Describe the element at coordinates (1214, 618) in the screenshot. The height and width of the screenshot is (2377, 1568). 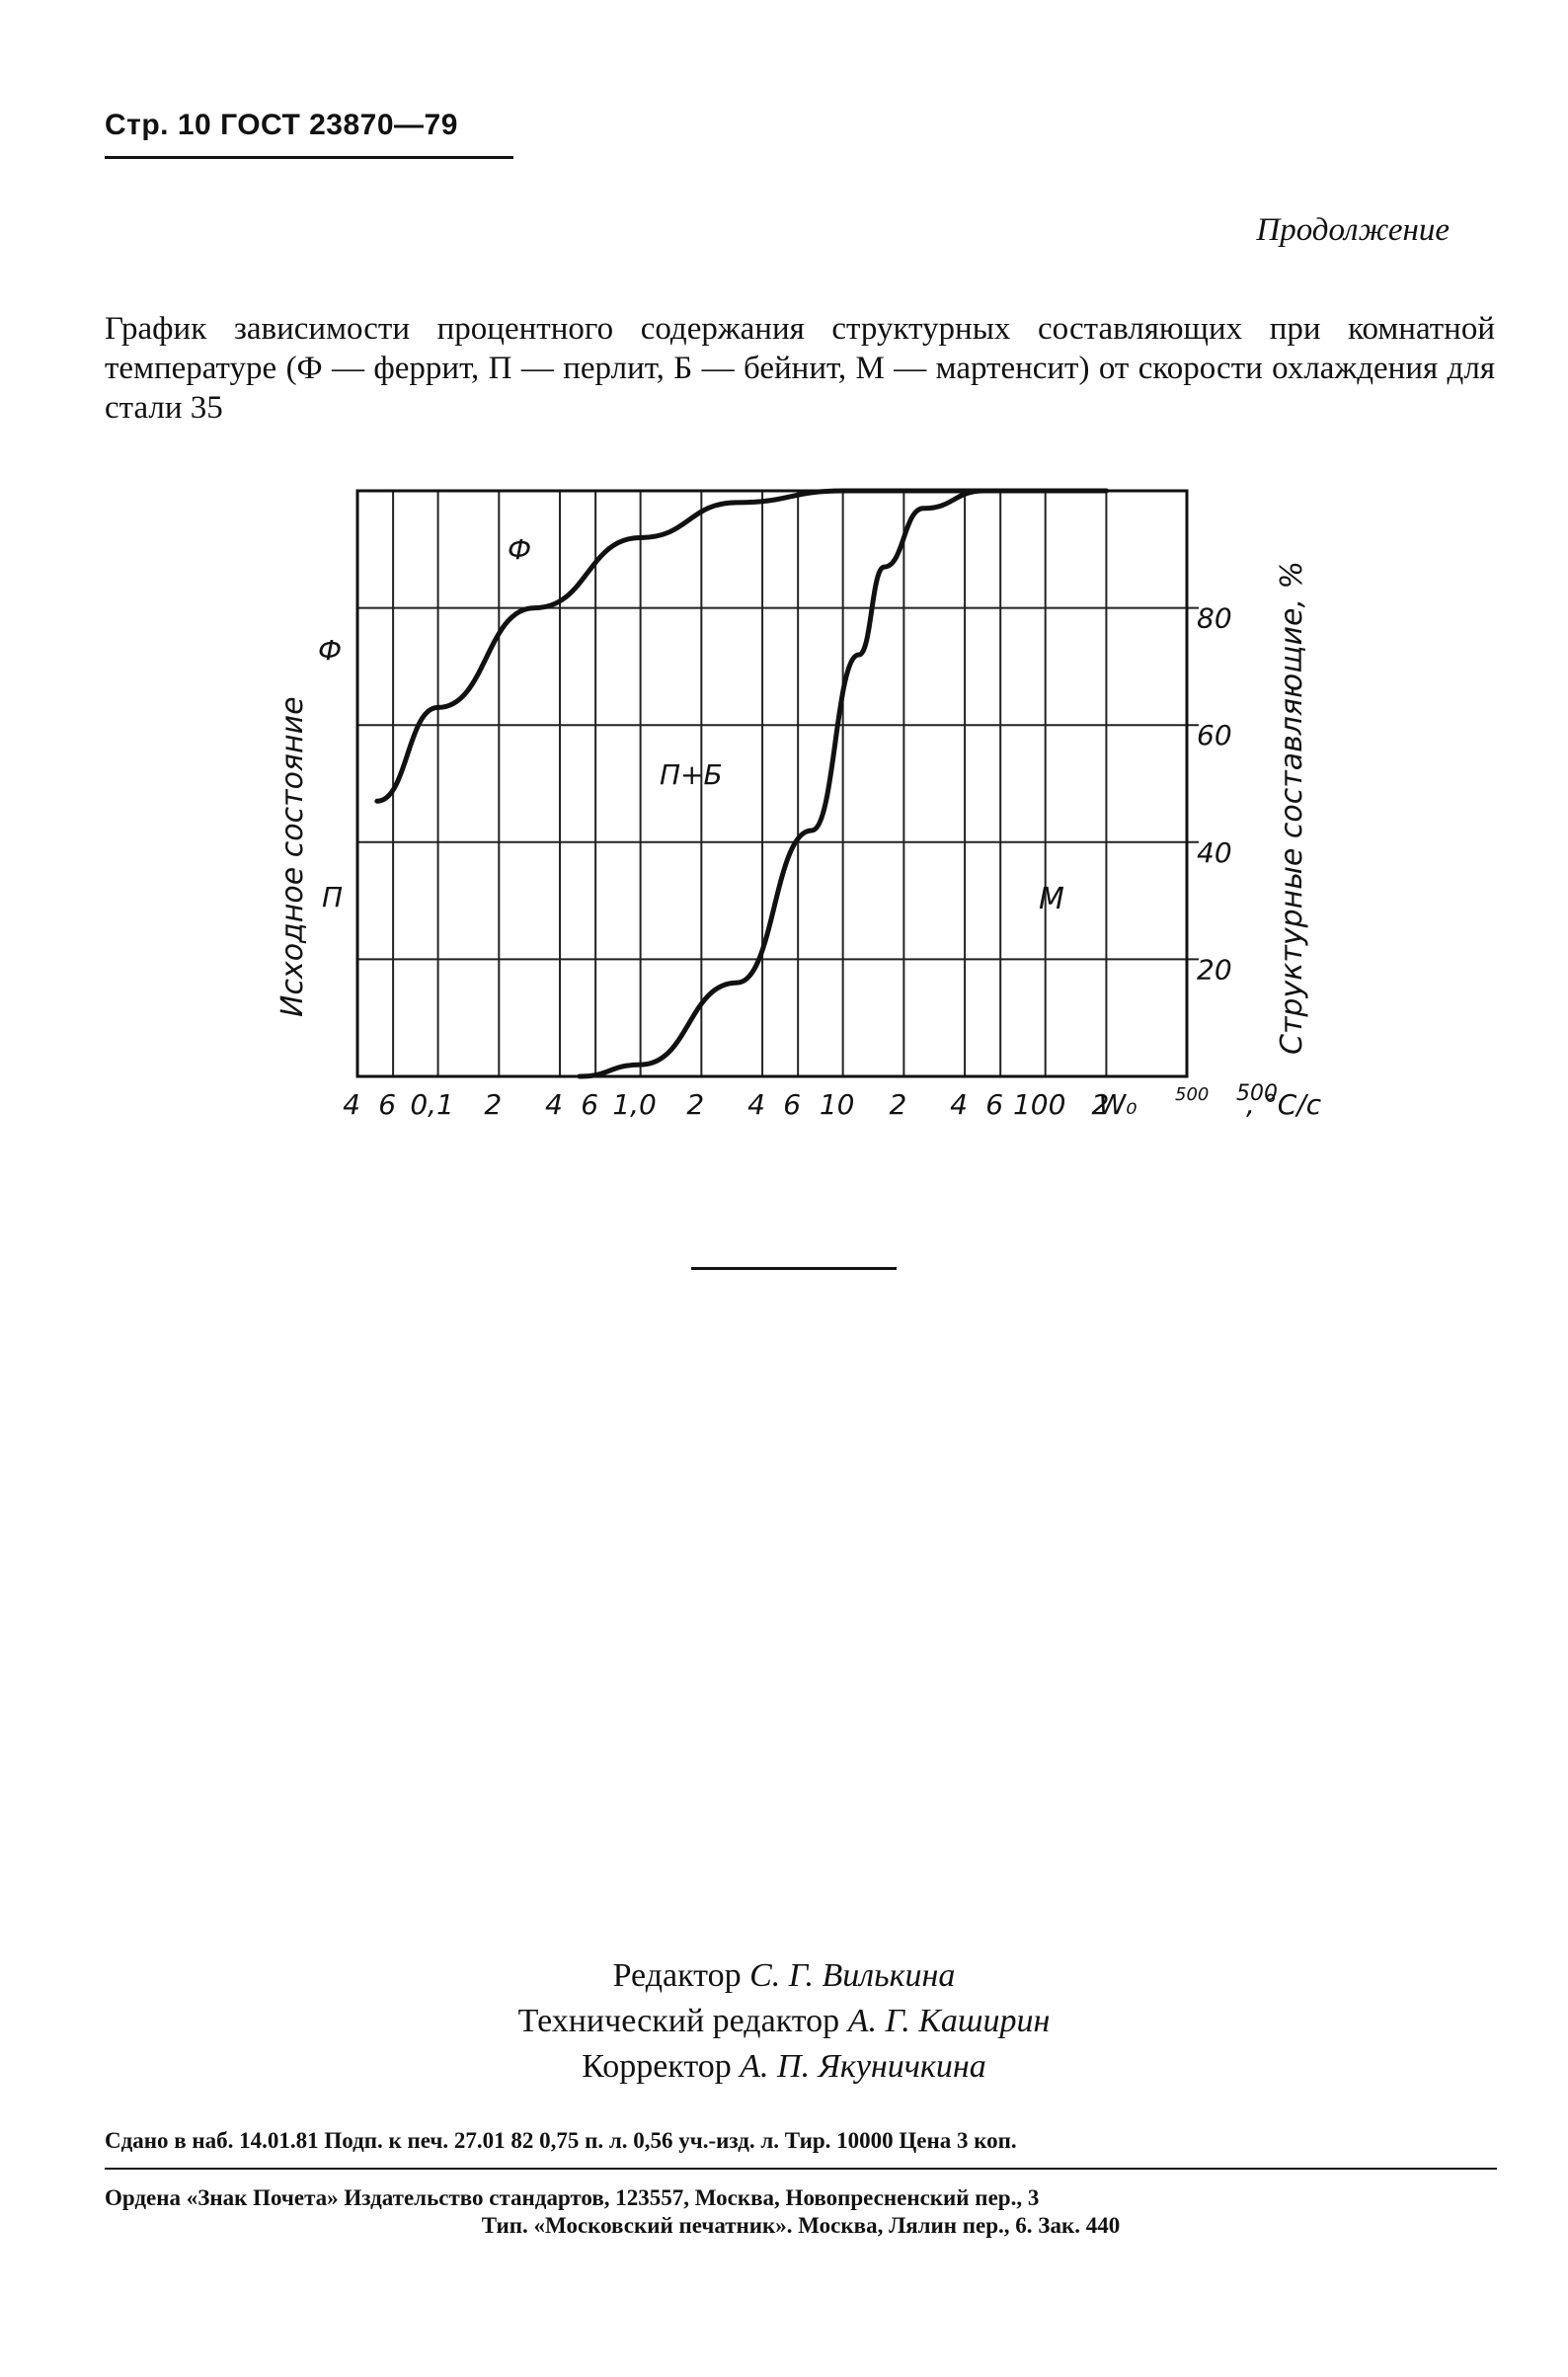
I see `y-tick-label: 80` at that location.